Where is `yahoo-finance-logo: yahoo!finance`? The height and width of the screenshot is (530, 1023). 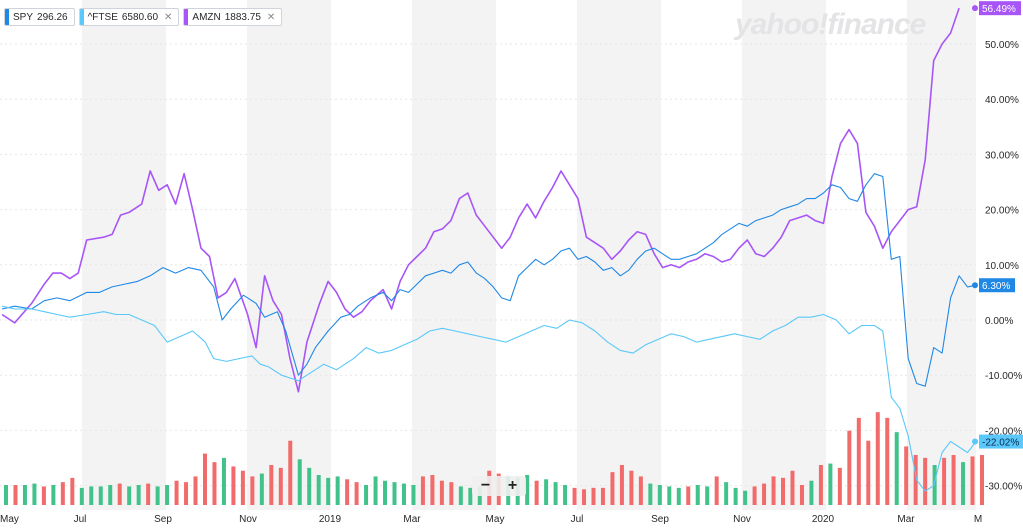
yahoo-finance-logo: yahoo!finance is located at coordinates (830, 24).